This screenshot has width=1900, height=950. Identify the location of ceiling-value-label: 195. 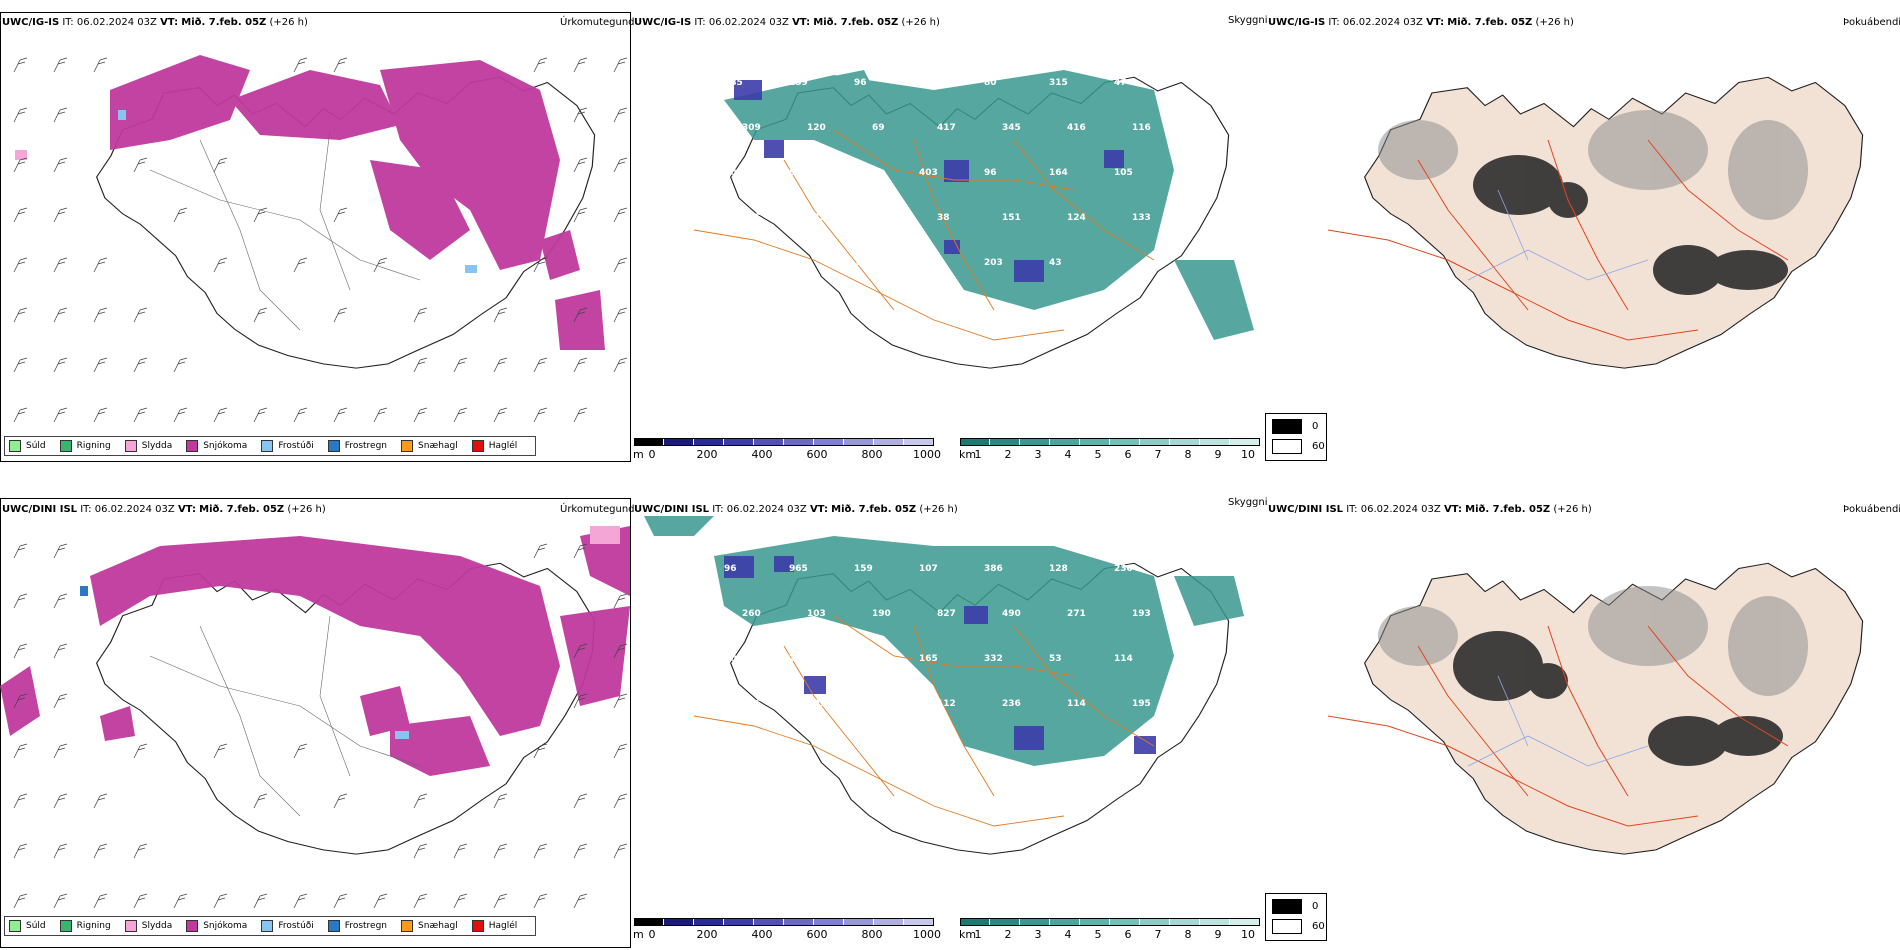
(1141, 704).